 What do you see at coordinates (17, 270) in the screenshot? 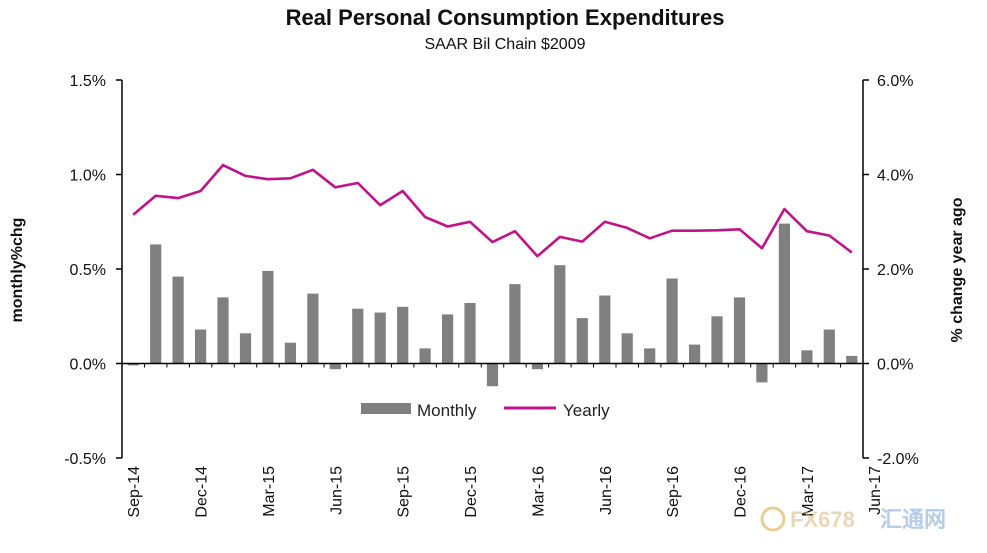
I see `y-left-axis-title: monthly%chg` at bounding box center [17, 270].